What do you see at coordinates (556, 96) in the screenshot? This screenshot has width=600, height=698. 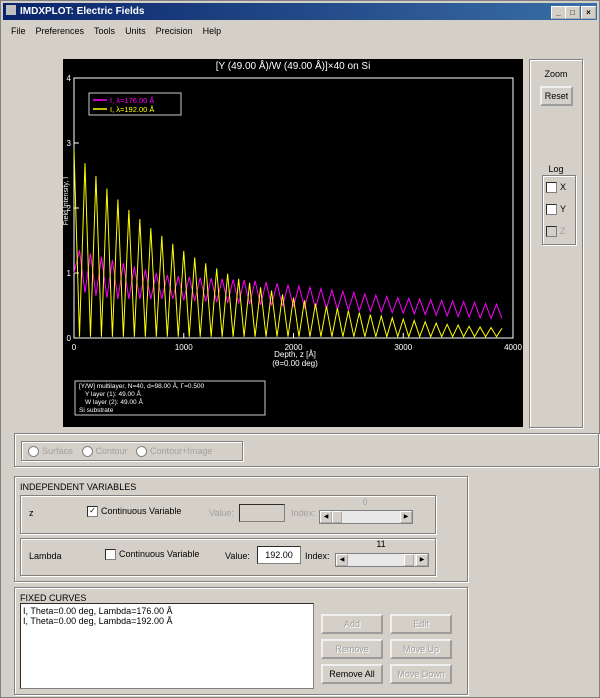 I see `reset-button: Reset` at bounding box center [556, 96].